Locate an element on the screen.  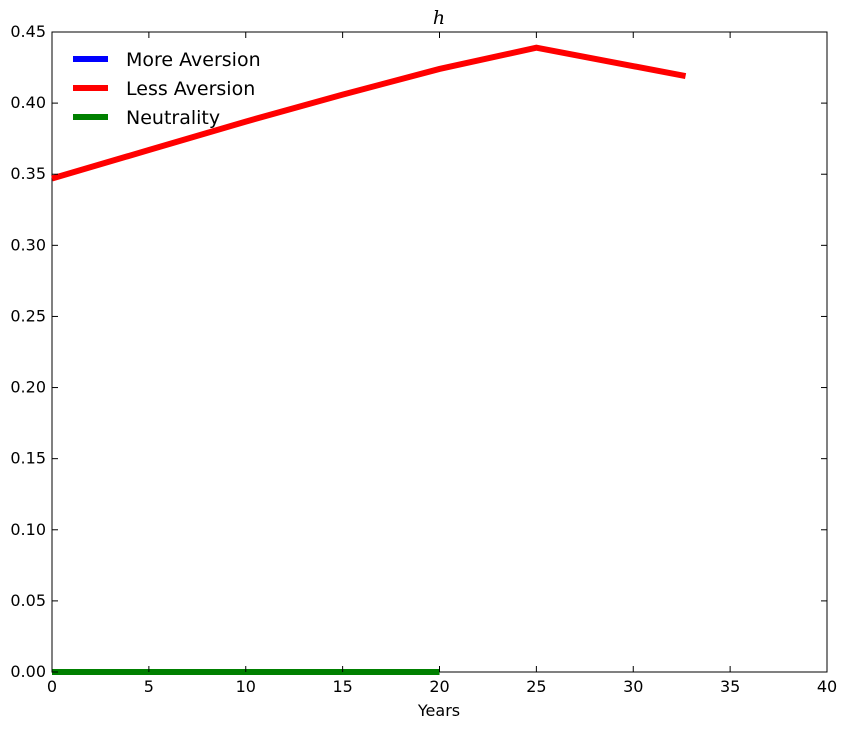
y-tick-label: 0.40 is located at coordinates (28, 102).